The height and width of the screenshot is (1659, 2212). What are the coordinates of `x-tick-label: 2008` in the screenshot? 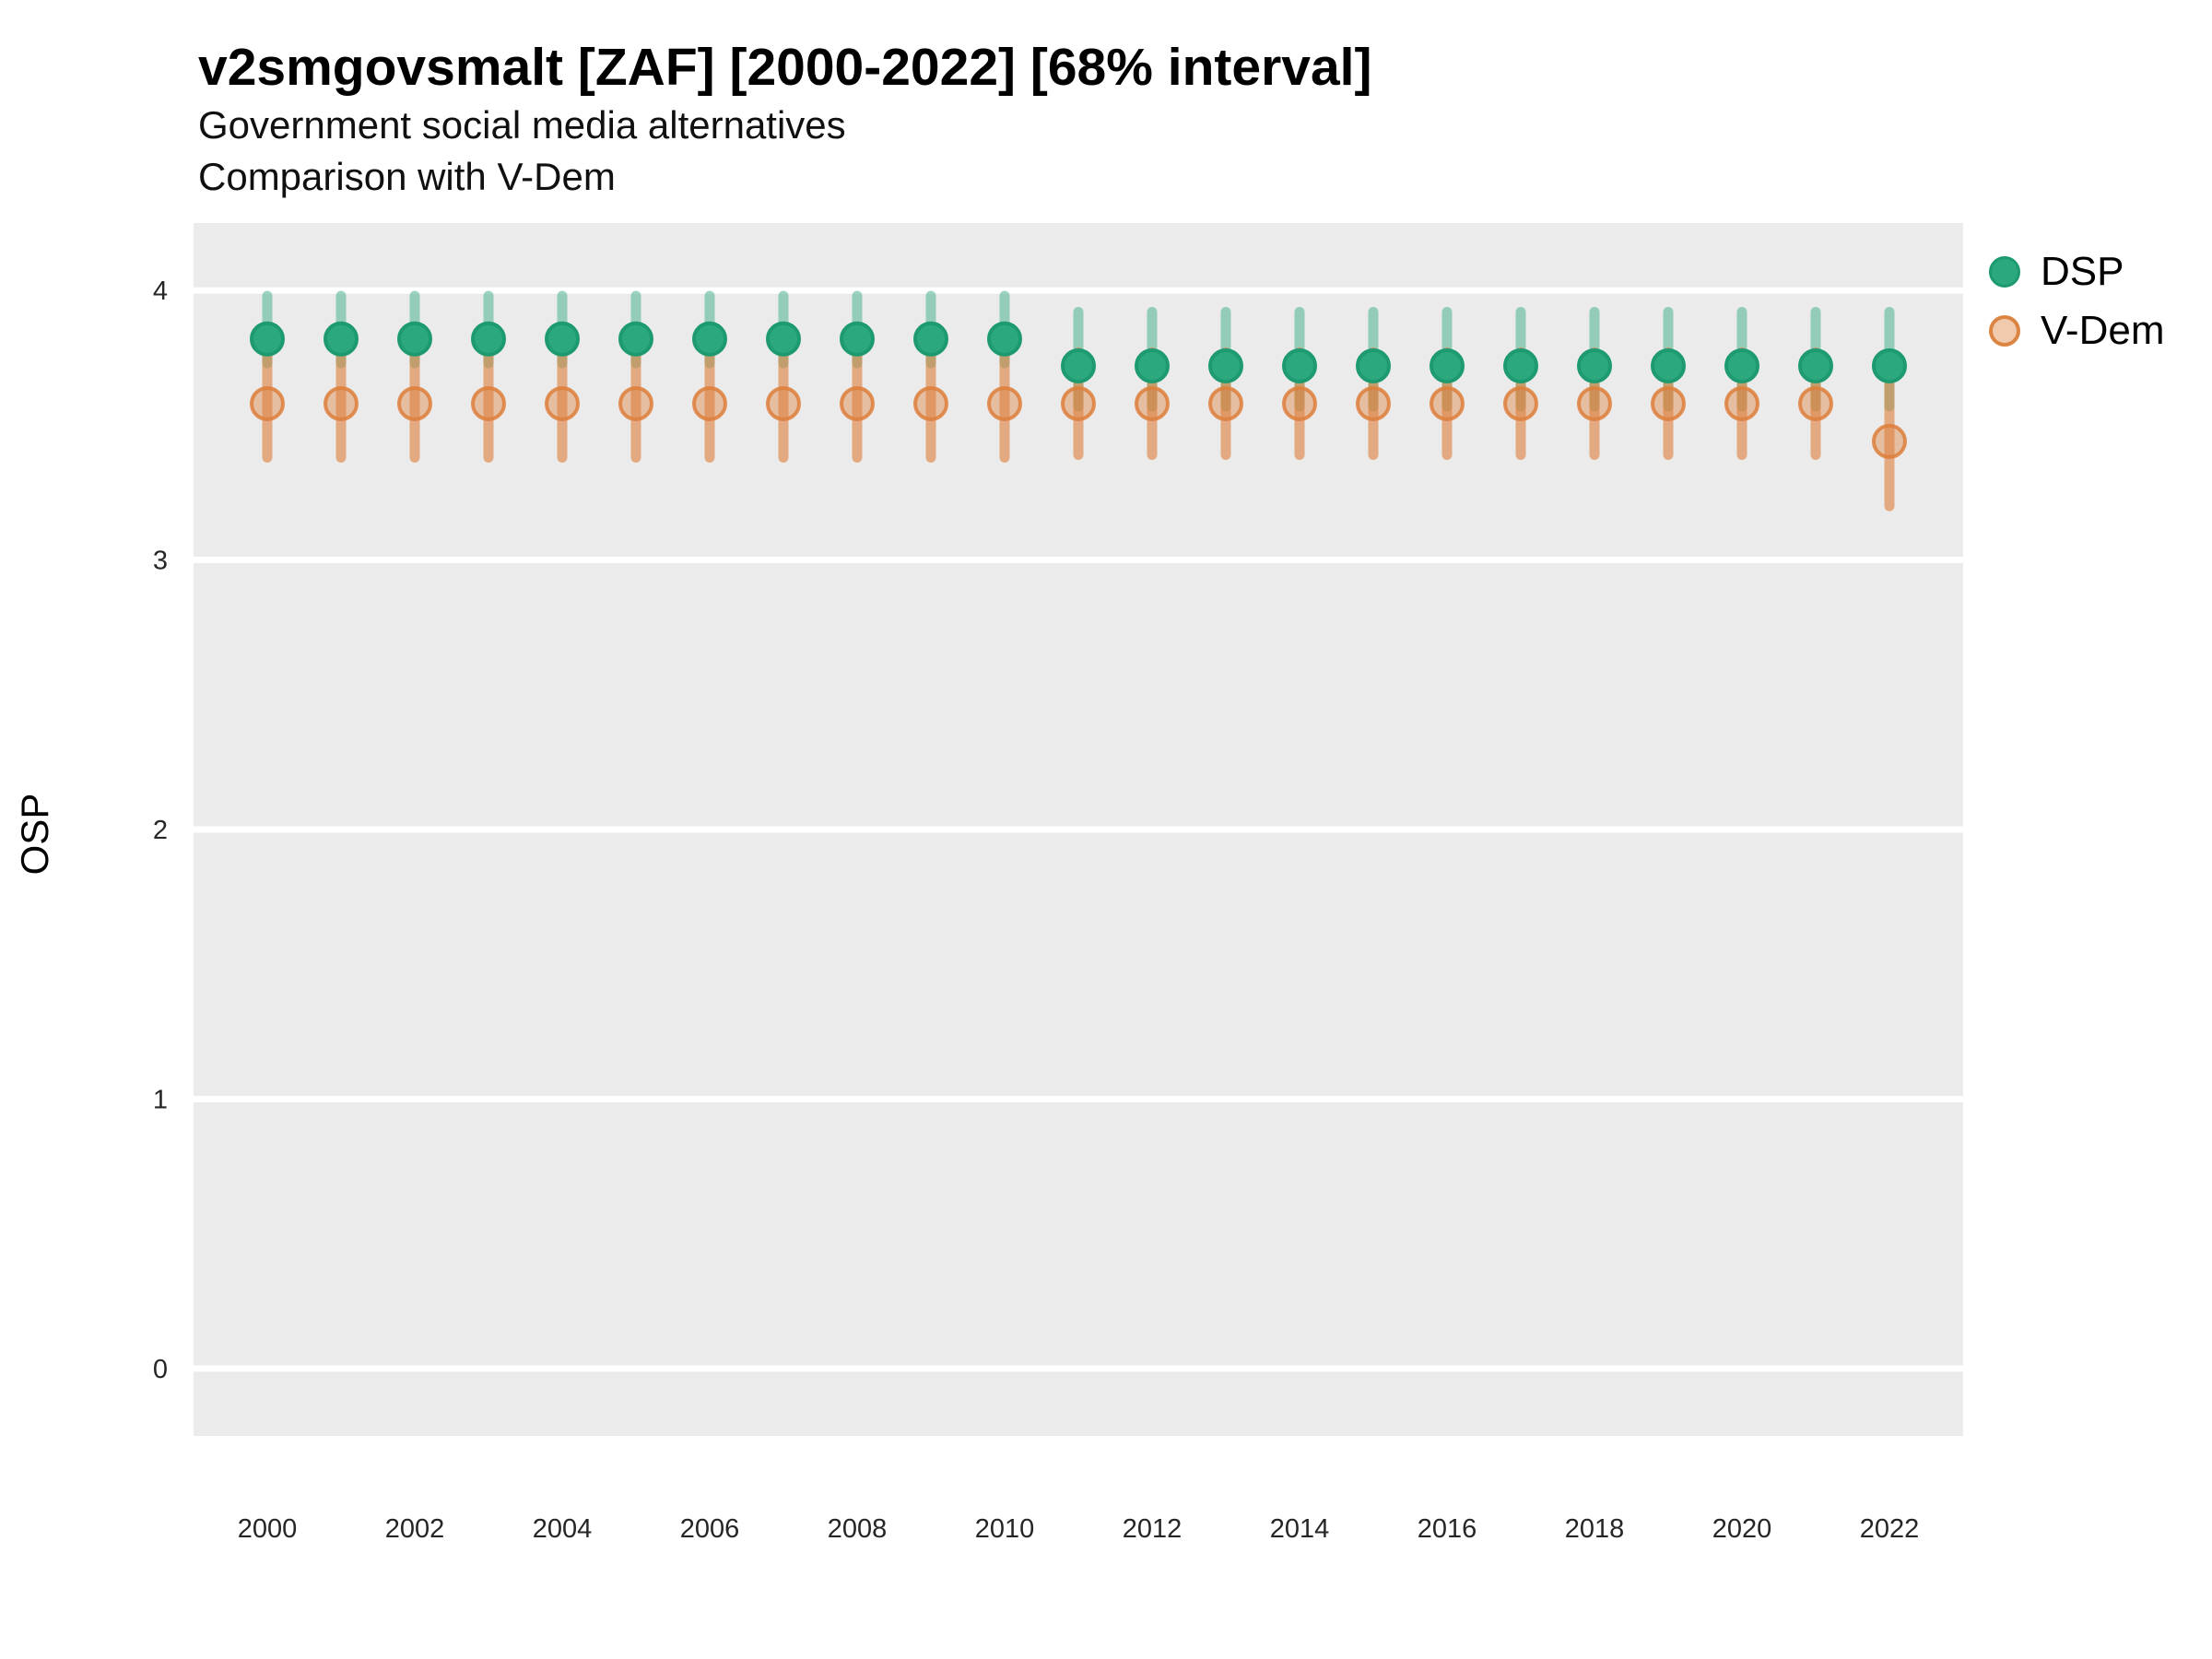 It's located at (858, 1529).